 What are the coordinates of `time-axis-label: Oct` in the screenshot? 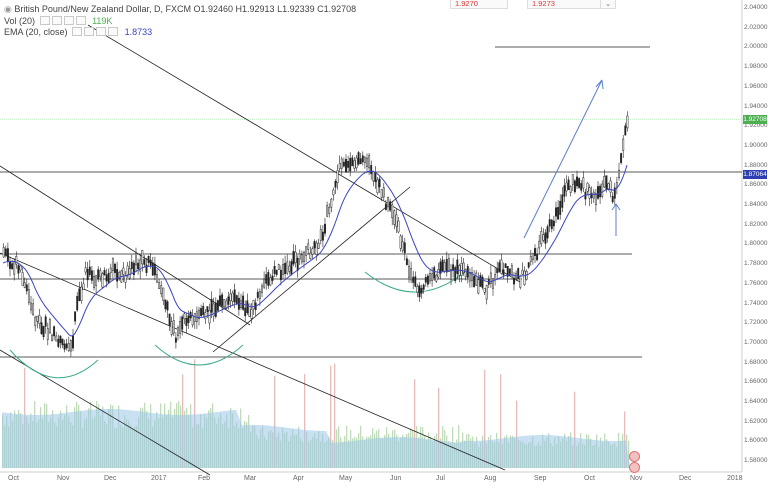 It's located at (13, 478).